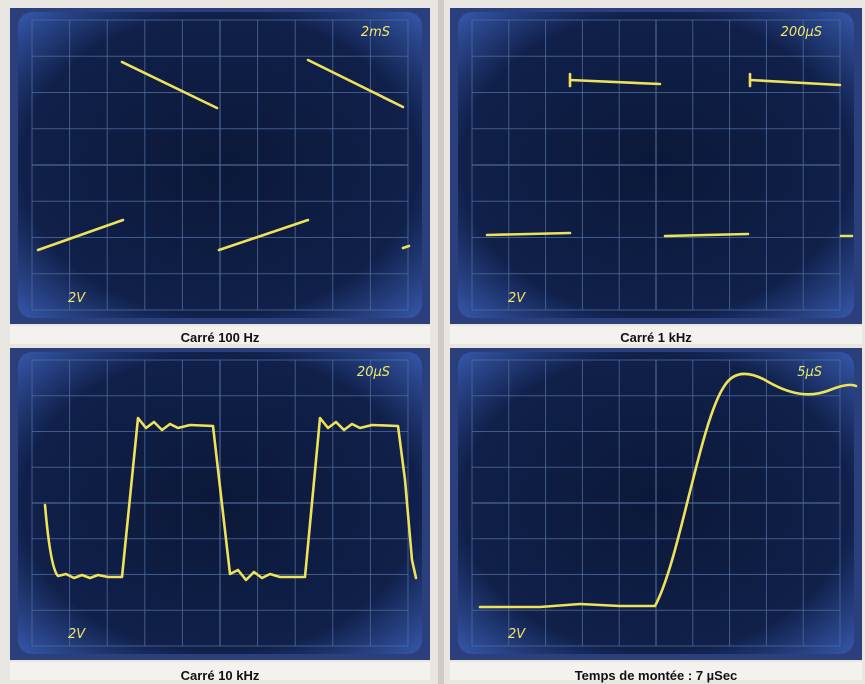  I want to click on timebase-label: 20µS, so click(373, 372).